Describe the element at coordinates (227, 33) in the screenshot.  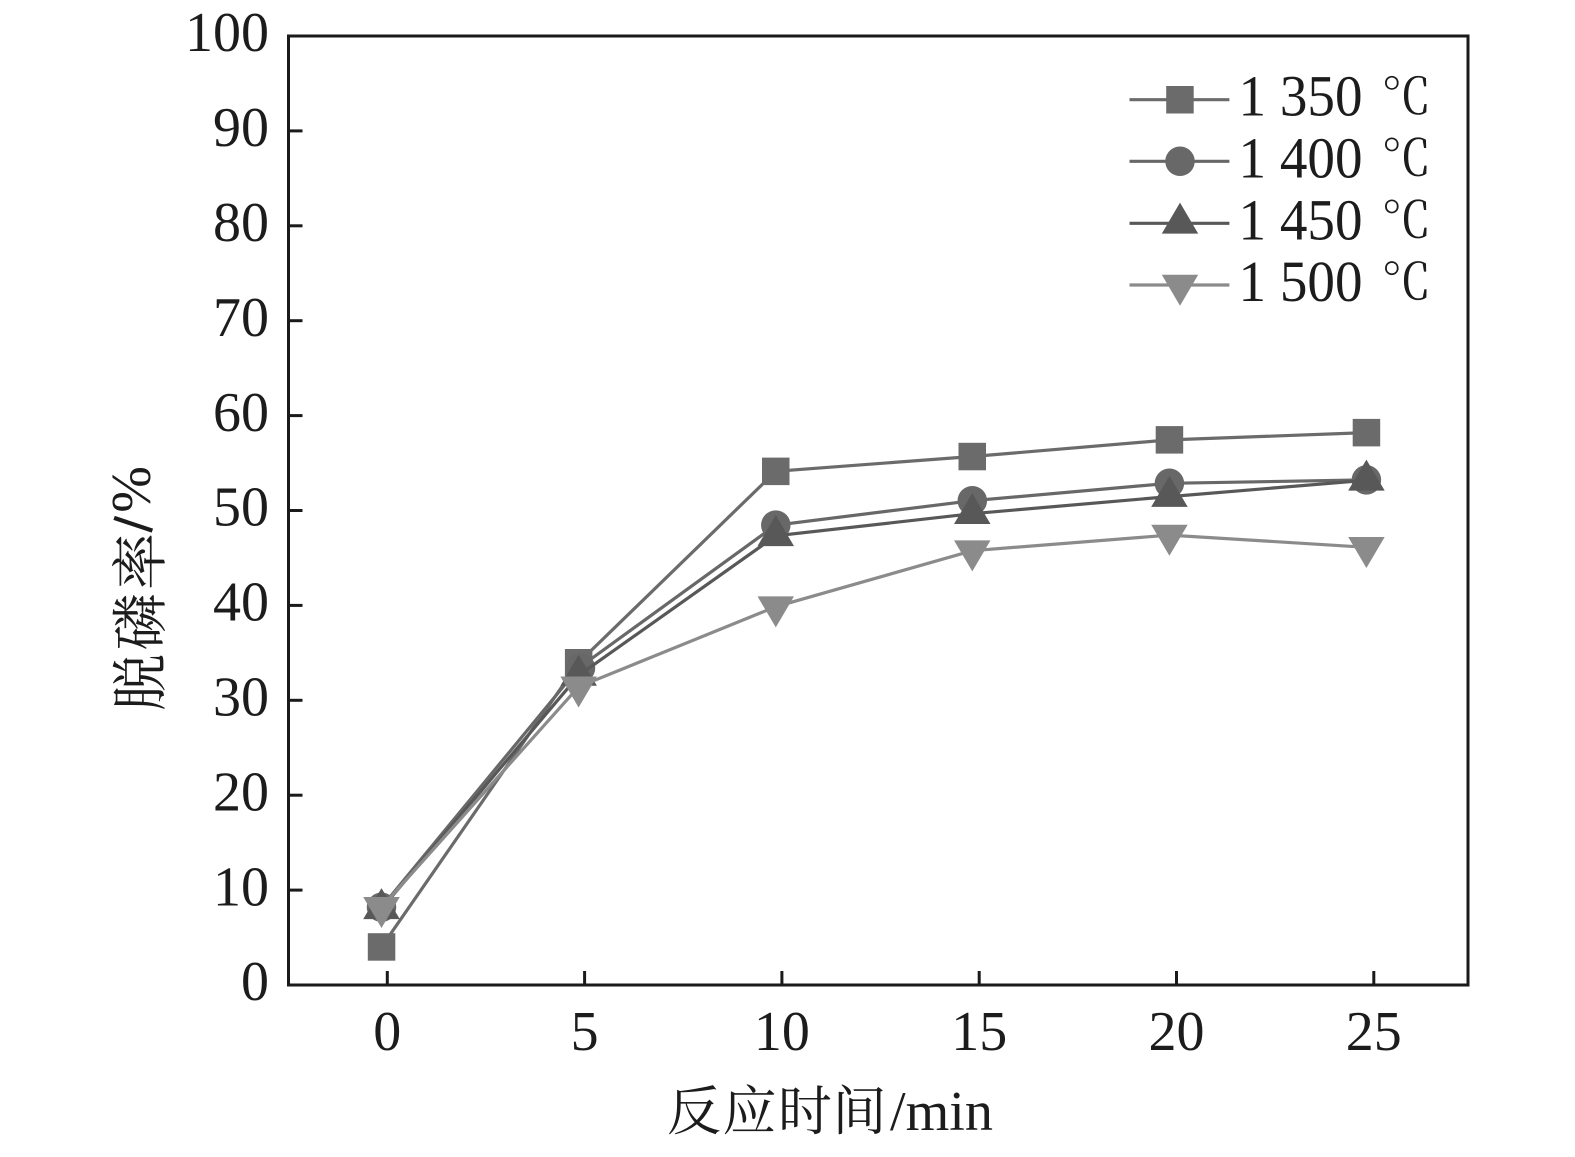
I see `svg-text: 100` at that location.